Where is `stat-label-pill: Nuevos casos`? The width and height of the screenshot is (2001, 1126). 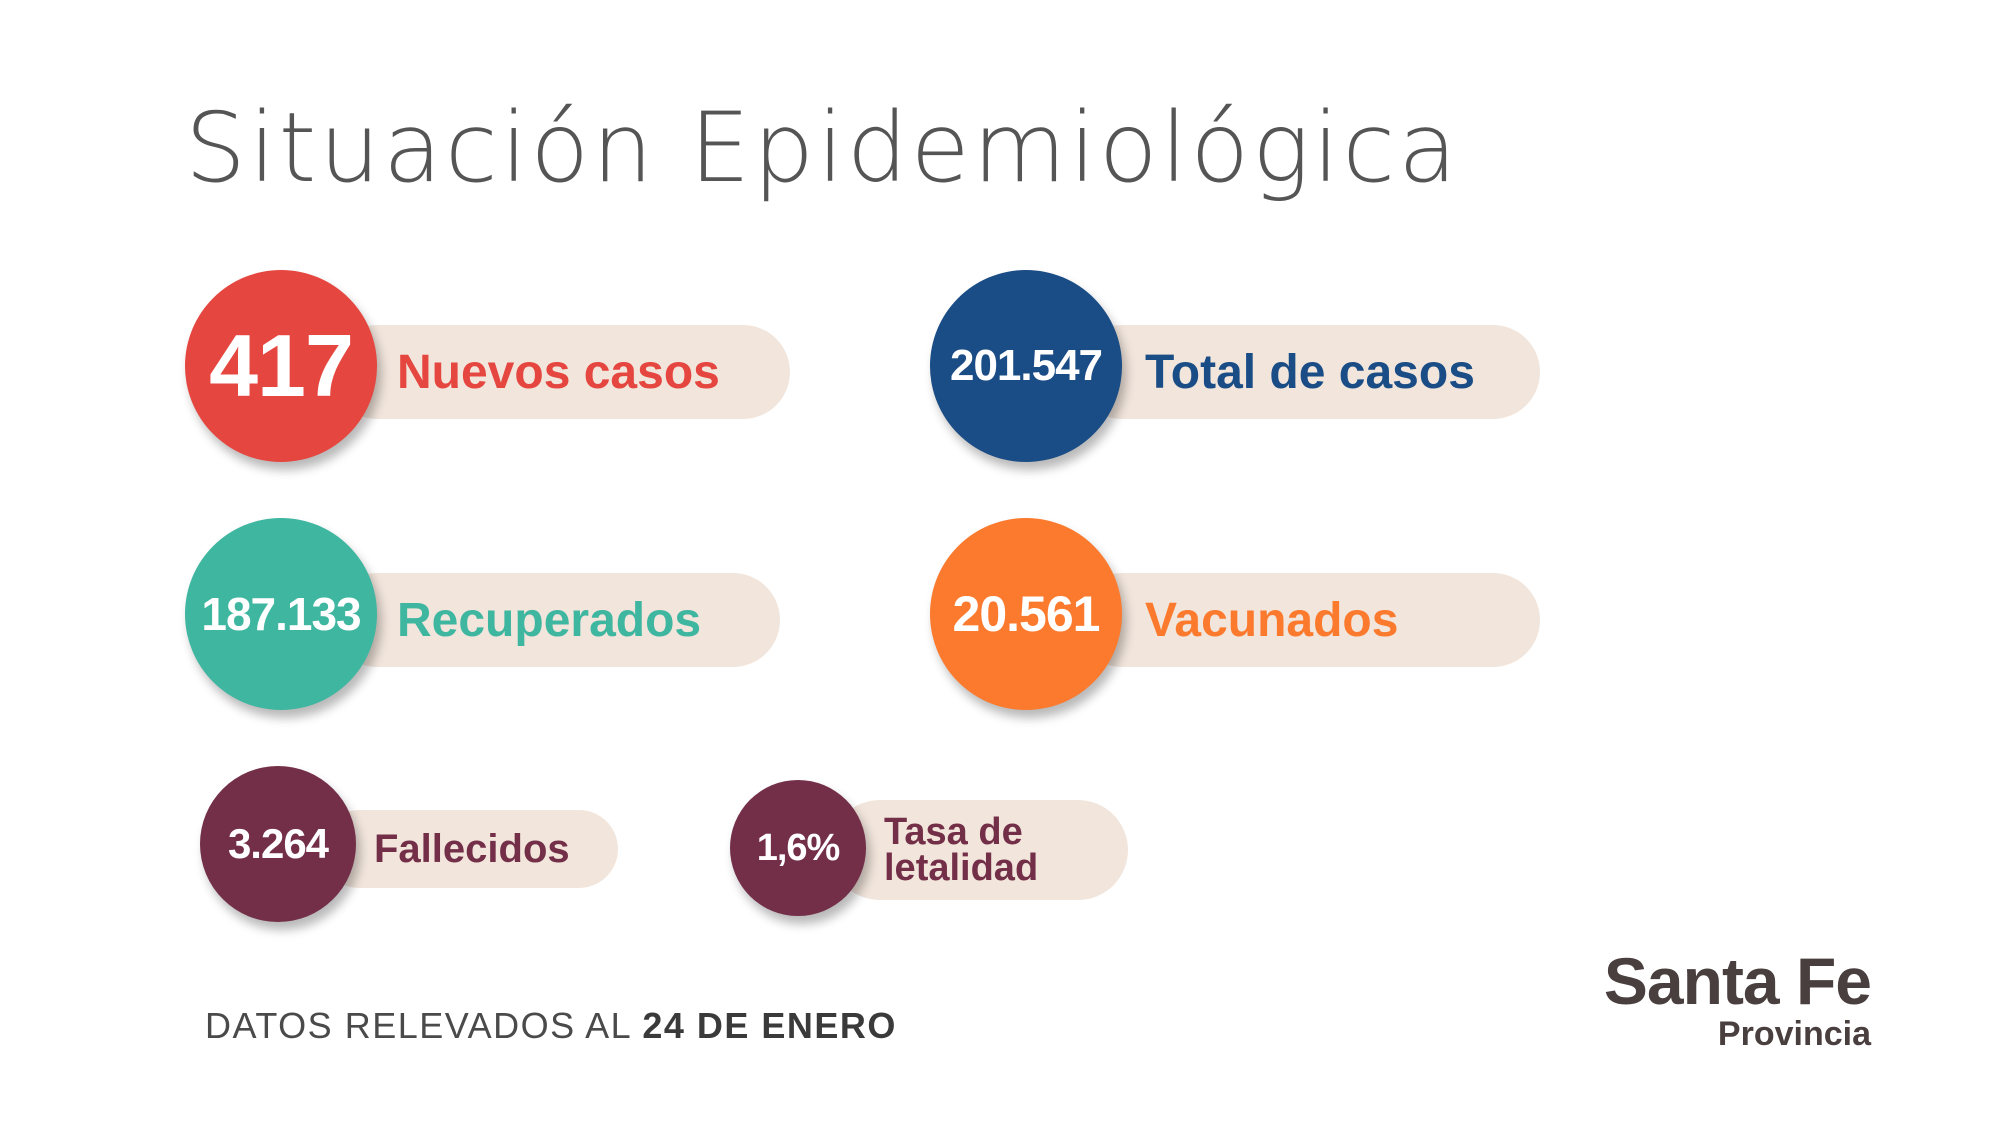 stat-label-pill: Nuevos casos is located at coordinates (560, 372).